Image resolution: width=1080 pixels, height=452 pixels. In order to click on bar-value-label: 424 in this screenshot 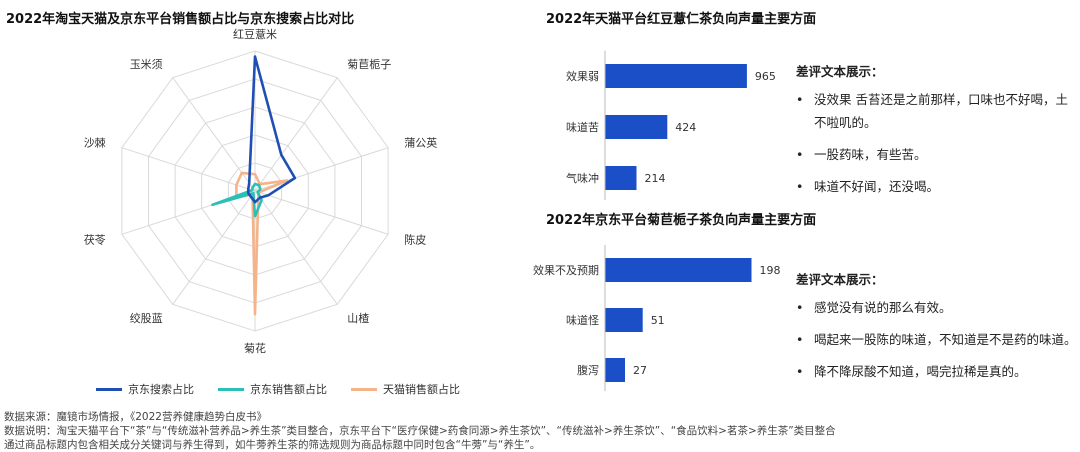, I will do `click(685, 127)`.